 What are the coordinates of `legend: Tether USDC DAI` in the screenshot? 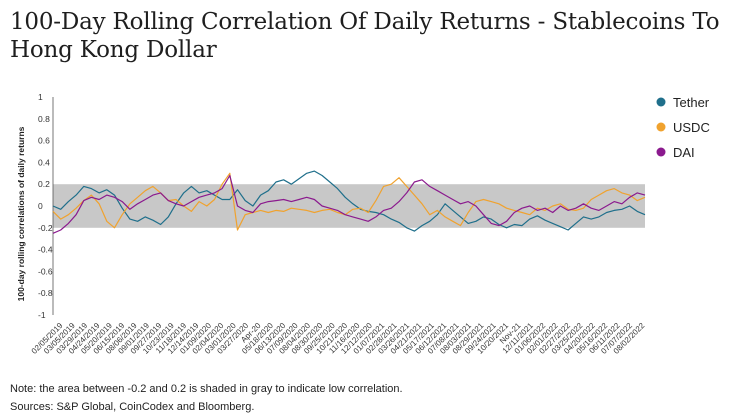 It's located at (683, 127).